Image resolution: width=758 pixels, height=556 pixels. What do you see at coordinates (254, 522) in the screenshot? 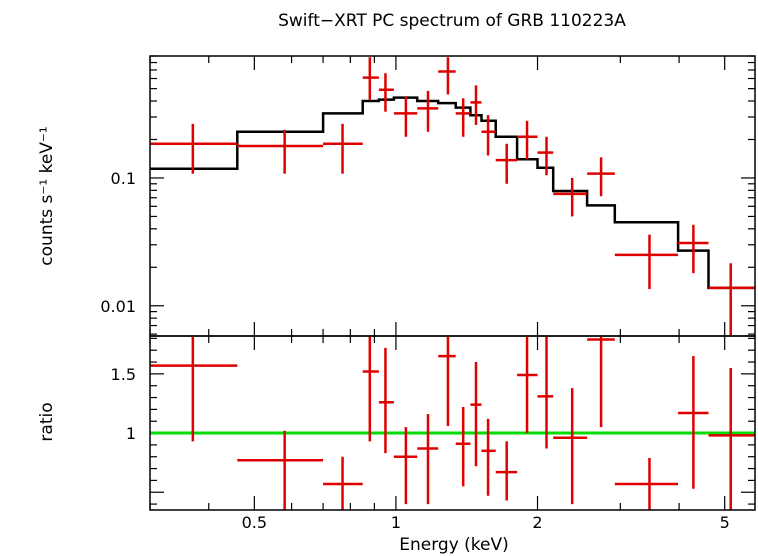
I see `x-tick-label: 0.5` at bounding box center [254, 522].